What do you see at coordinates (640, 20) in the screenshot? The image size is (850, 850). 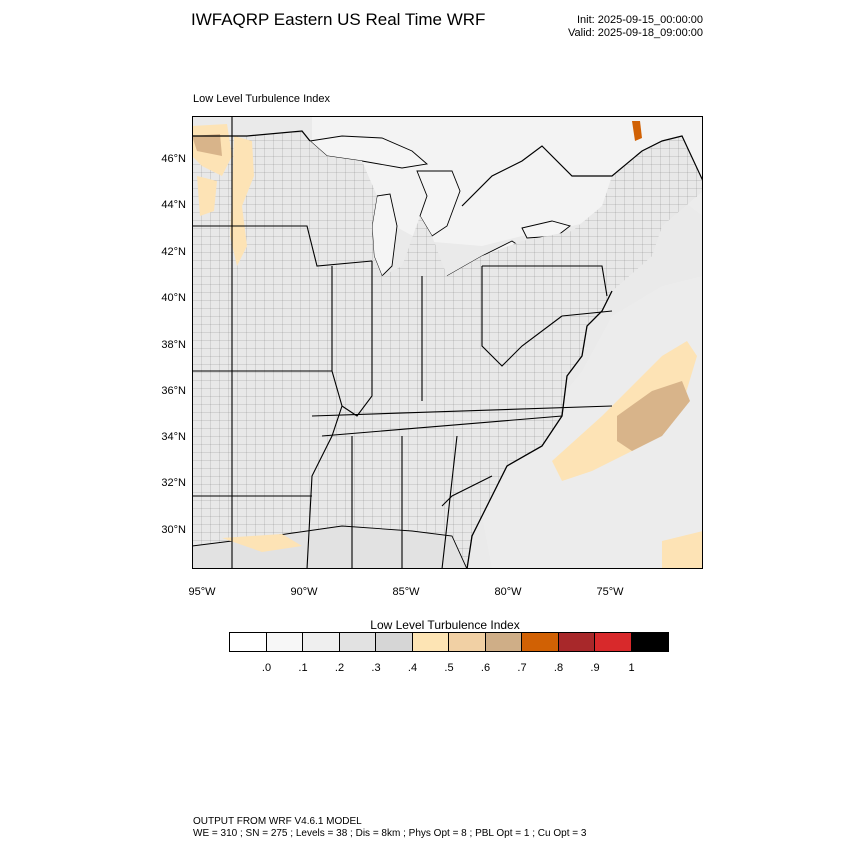 I see `init-time: Init: 2025-09-15_00:00:00` at bounding box center [640, 20].